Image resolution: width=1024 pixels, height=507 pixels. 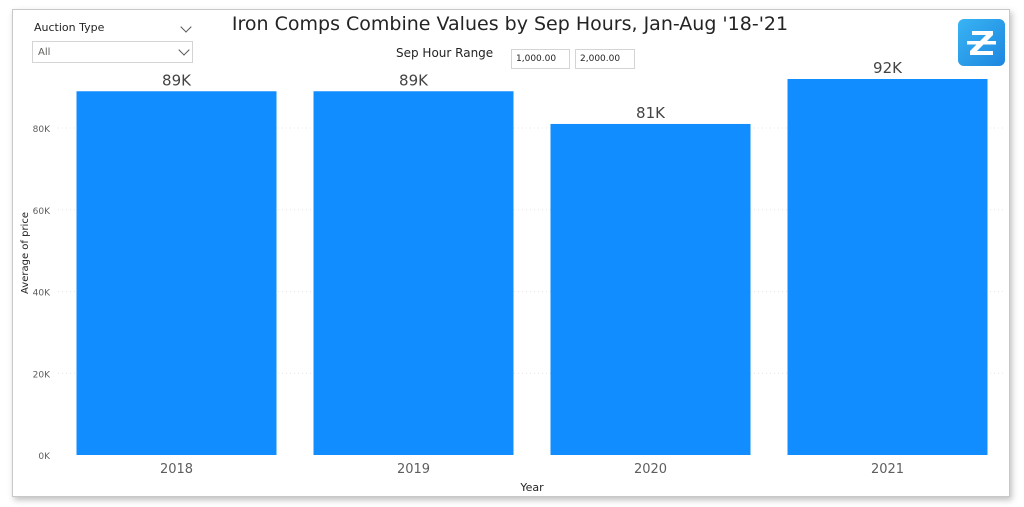 What do you see at coordinates (445, 53) in the screenshot?
I see `sep-hour-range-label: Sep Hour Range` at bounding box center [445, 53].